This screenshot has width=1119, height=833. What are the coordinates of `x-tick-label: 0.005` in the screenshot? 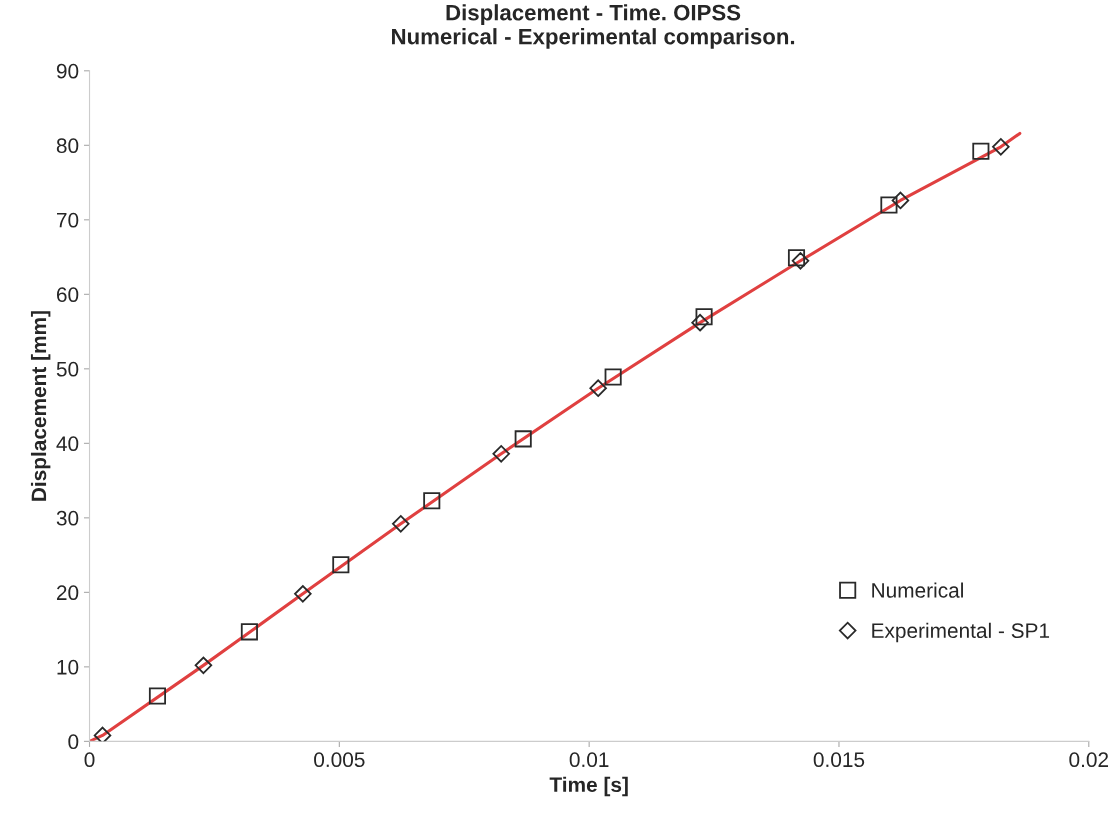 It's located at (339, 760).